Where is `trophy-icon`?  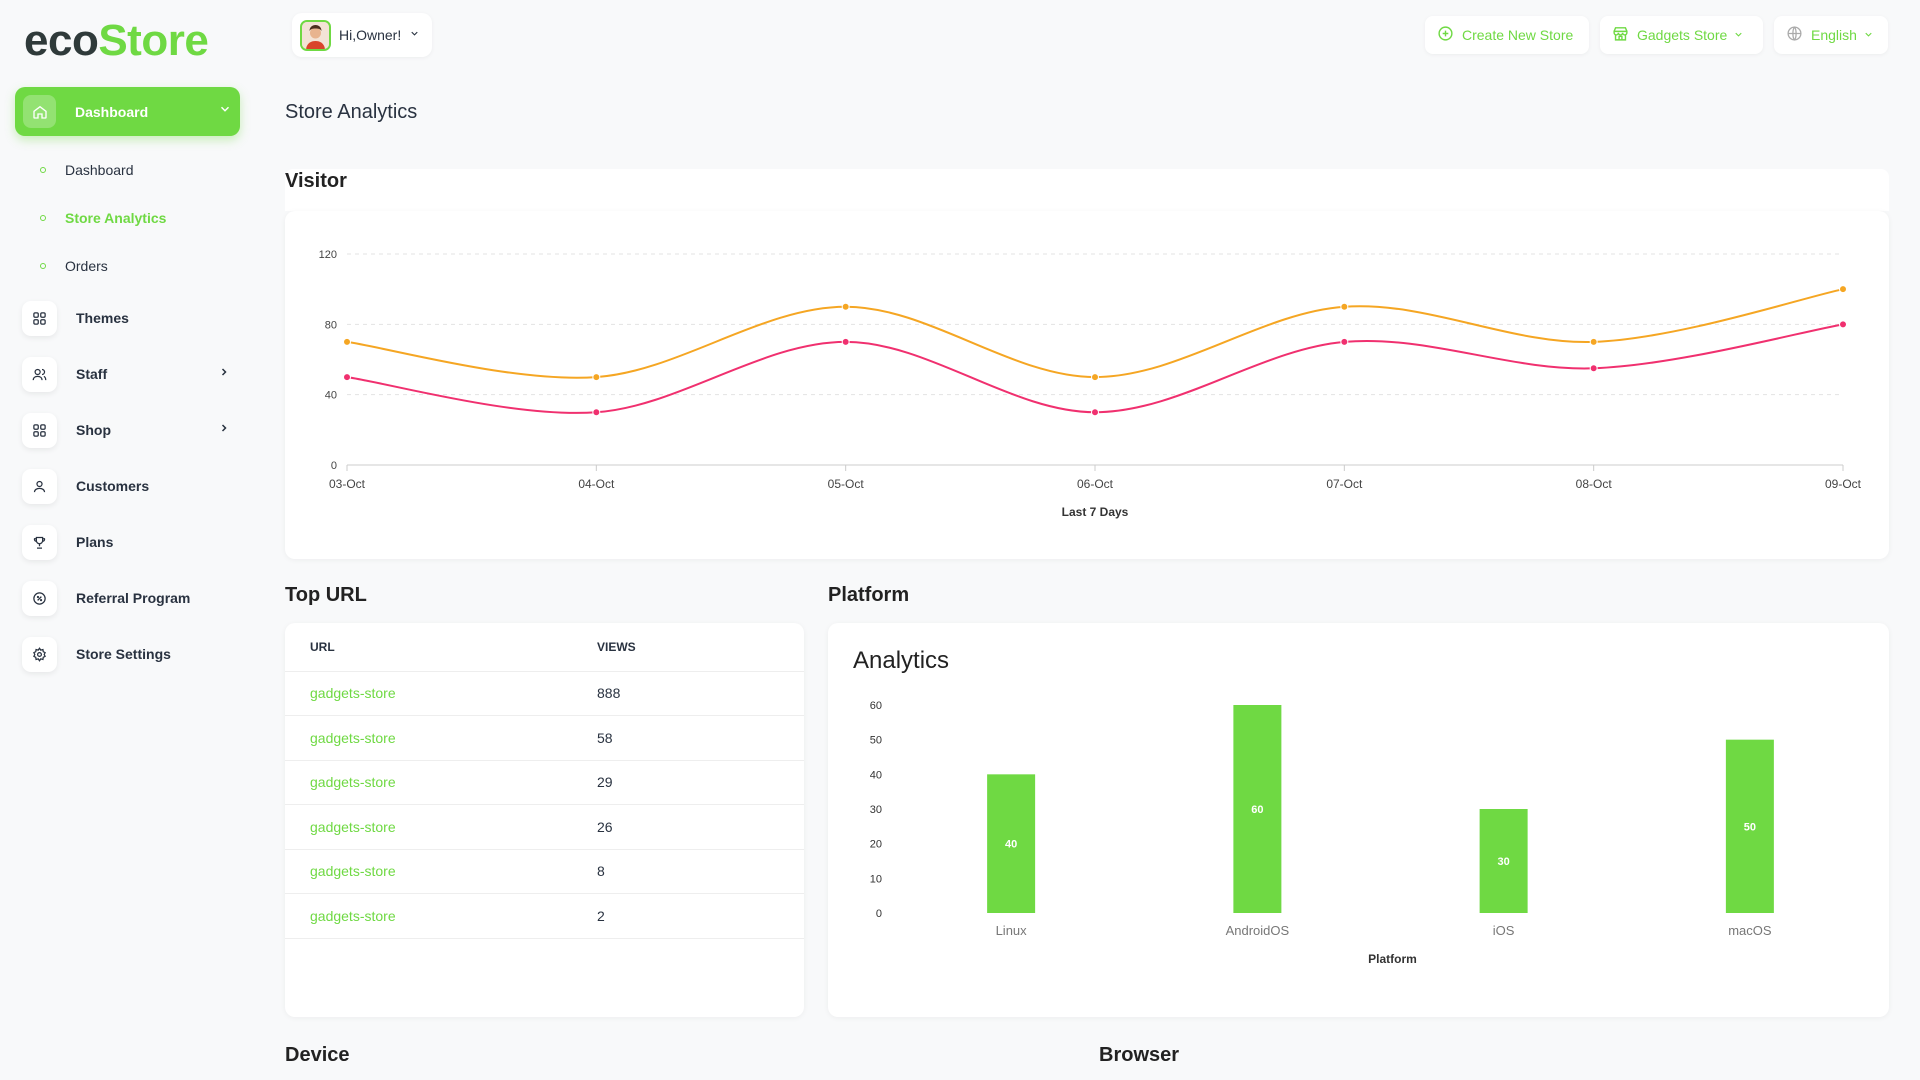 trophy-icon is located at coordinates (39, 542).